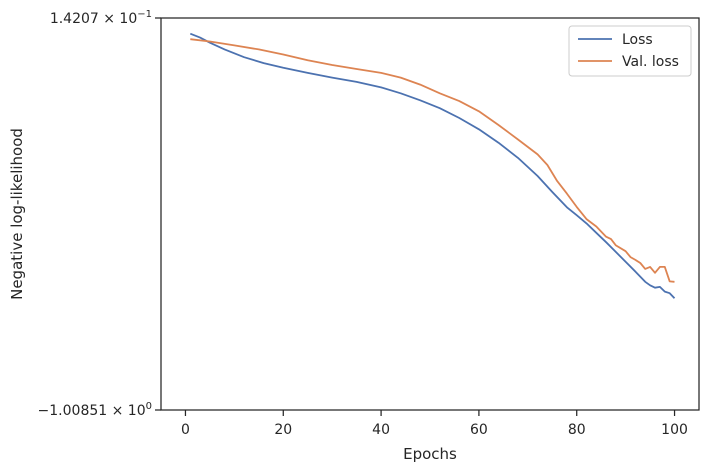  I want to click on x-tick-label-20: 20, so click(283, 430).